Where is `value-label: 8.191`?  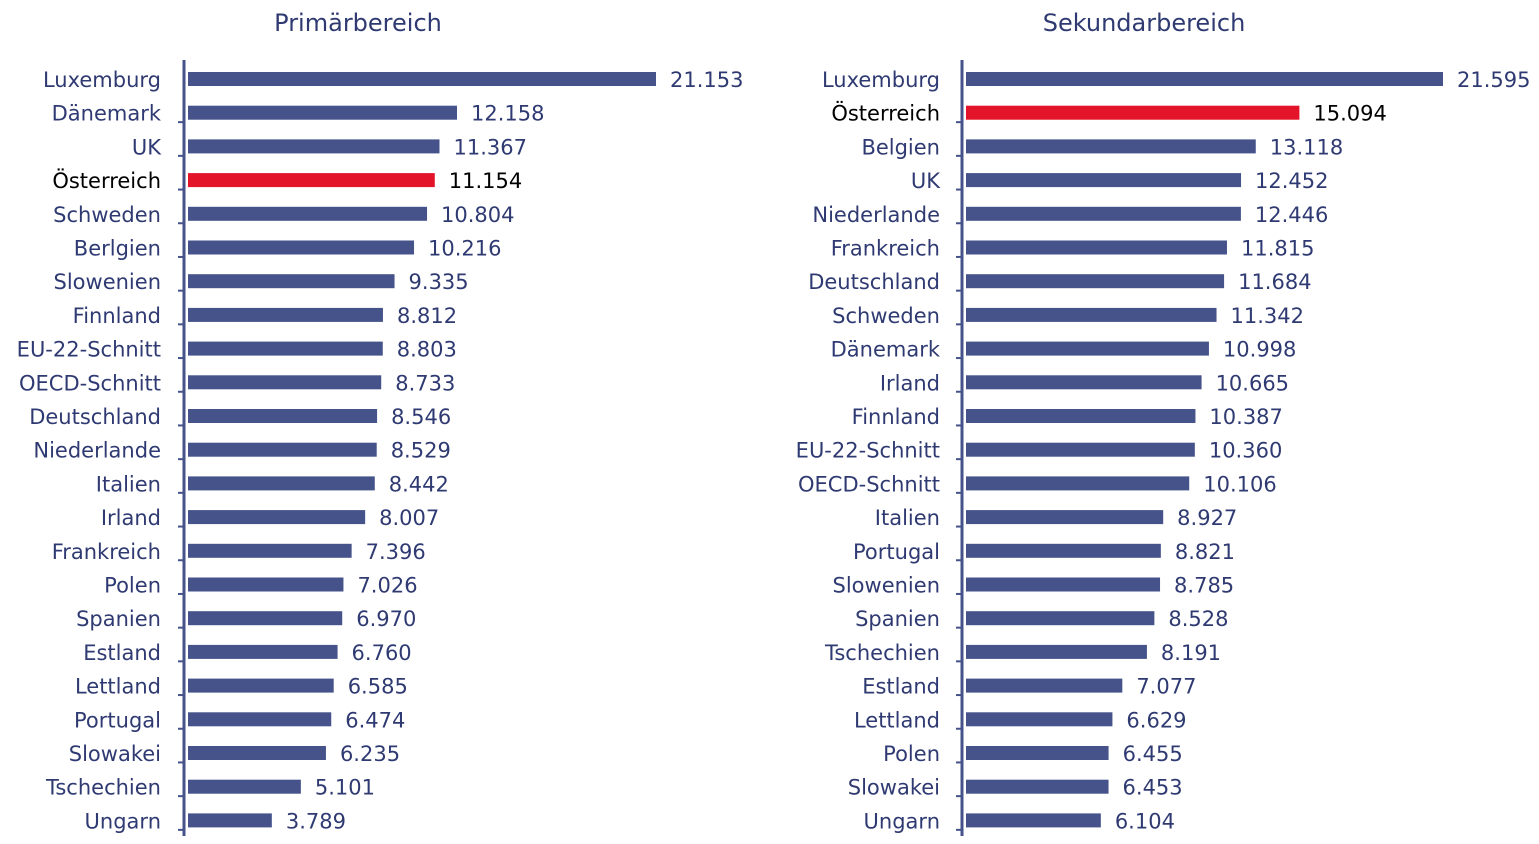 value-label: 8.191 is located at coordinates (1191, 653).